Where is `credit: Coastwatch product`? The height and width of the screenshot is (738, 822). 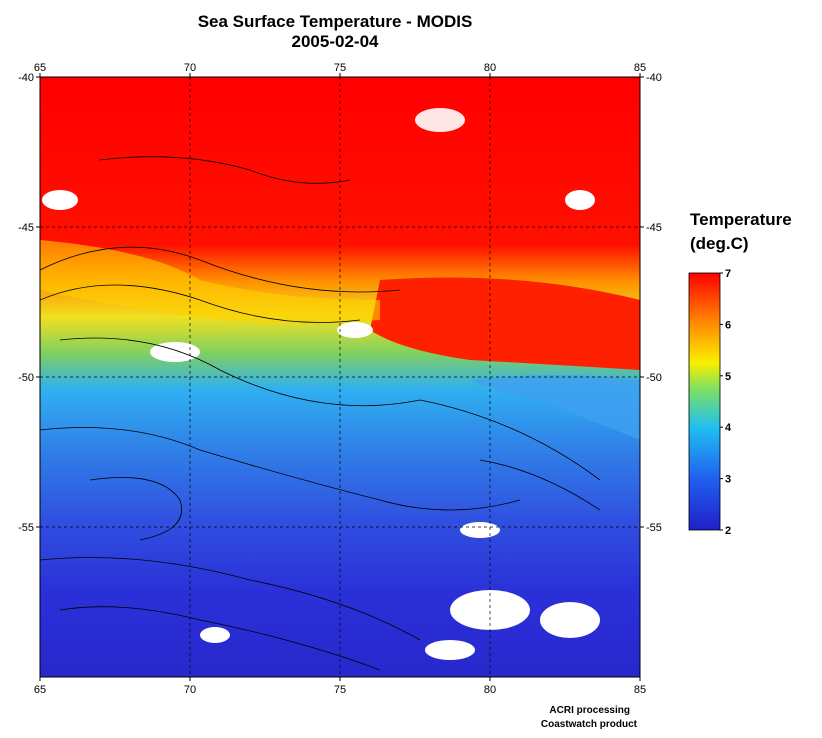
credit: Coastwatch product is located at coordinates (589, 724).